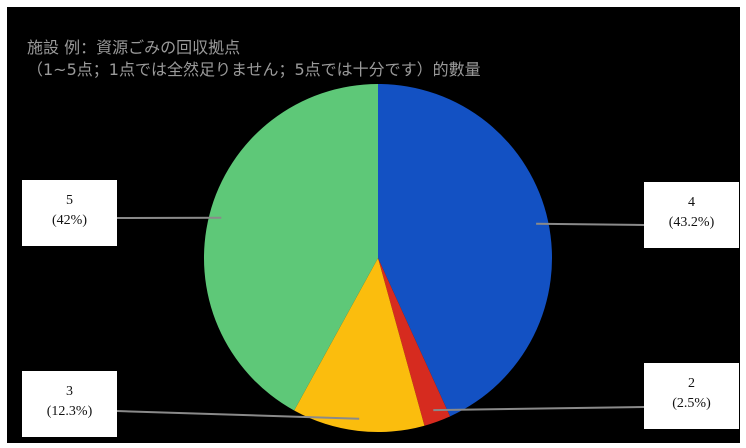 This screenshot has height=448, width=746. Describe the element at coordinates (69, 200) in the screenshot. I see `data-label-category: 5` at that location.